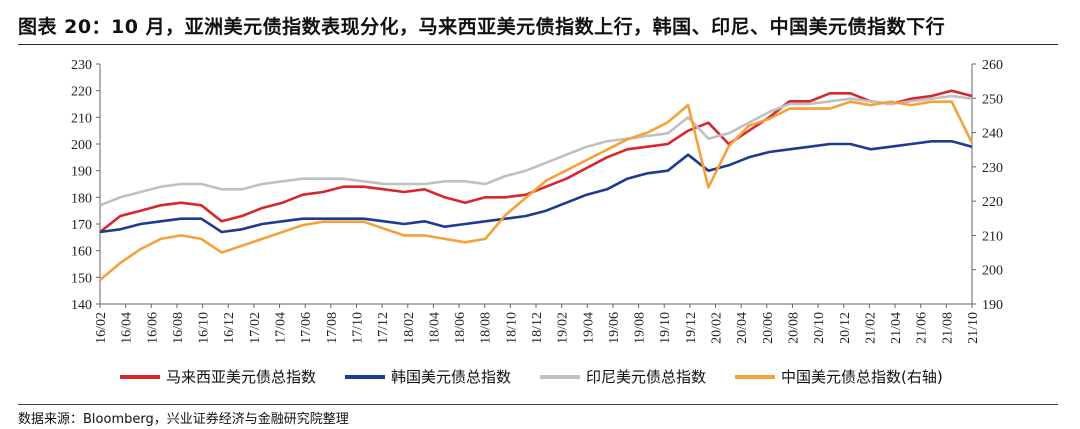  I want to click on x-tick-label: 20/10, so click(819, 328).